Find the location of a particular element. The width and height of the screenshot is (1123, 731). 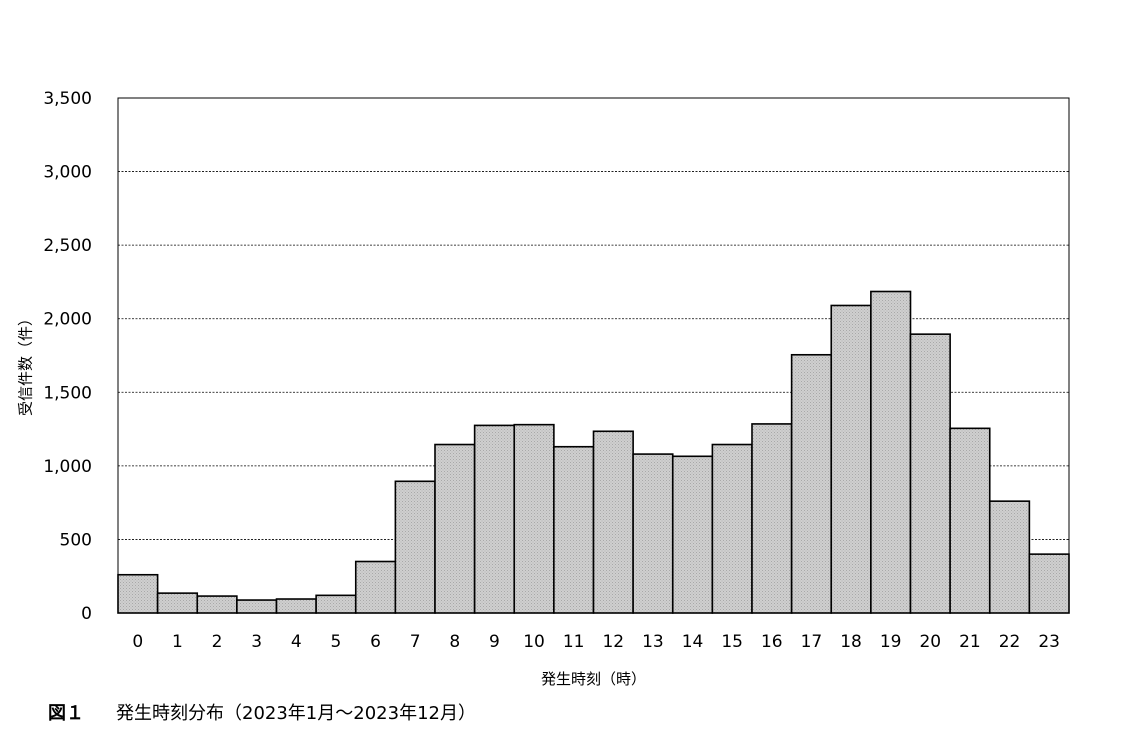

x-tick-label: 14 is located at coordinates (693, 642).